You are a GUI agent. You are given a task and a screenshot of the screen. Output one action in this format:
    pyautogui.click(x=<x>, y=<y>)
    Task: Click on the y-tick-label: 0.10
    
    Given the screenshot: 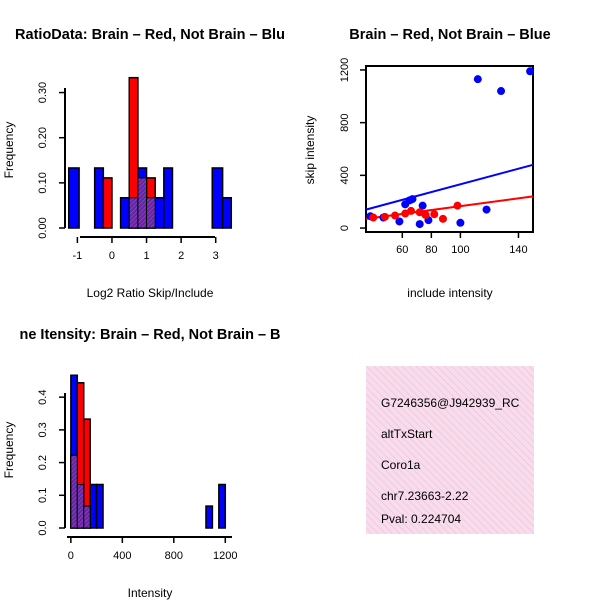 What is the action you would take?
    pyautogui.click(x=43, y=182)
    